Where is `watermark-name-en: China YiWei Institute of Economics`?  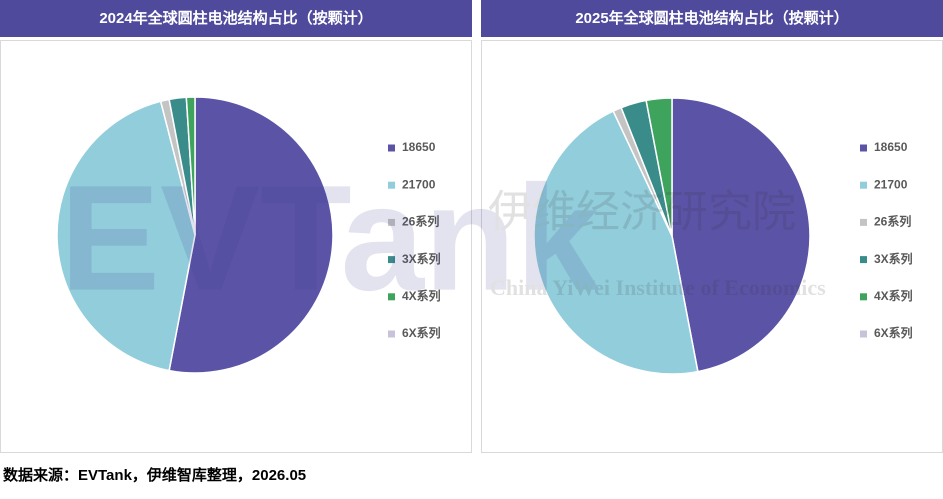 watermark-name-en: China YiWei Institute of Economics is located at coordinates (658, 287).